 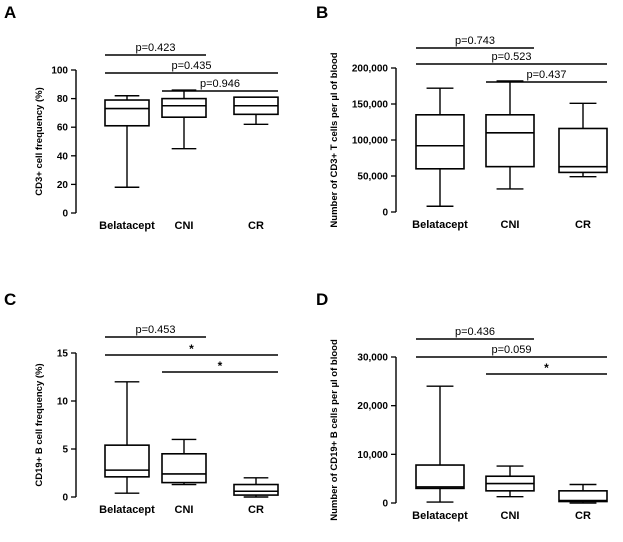 I want to click on panel-a-y-tick-label: 40, so click(x=63, y=156).